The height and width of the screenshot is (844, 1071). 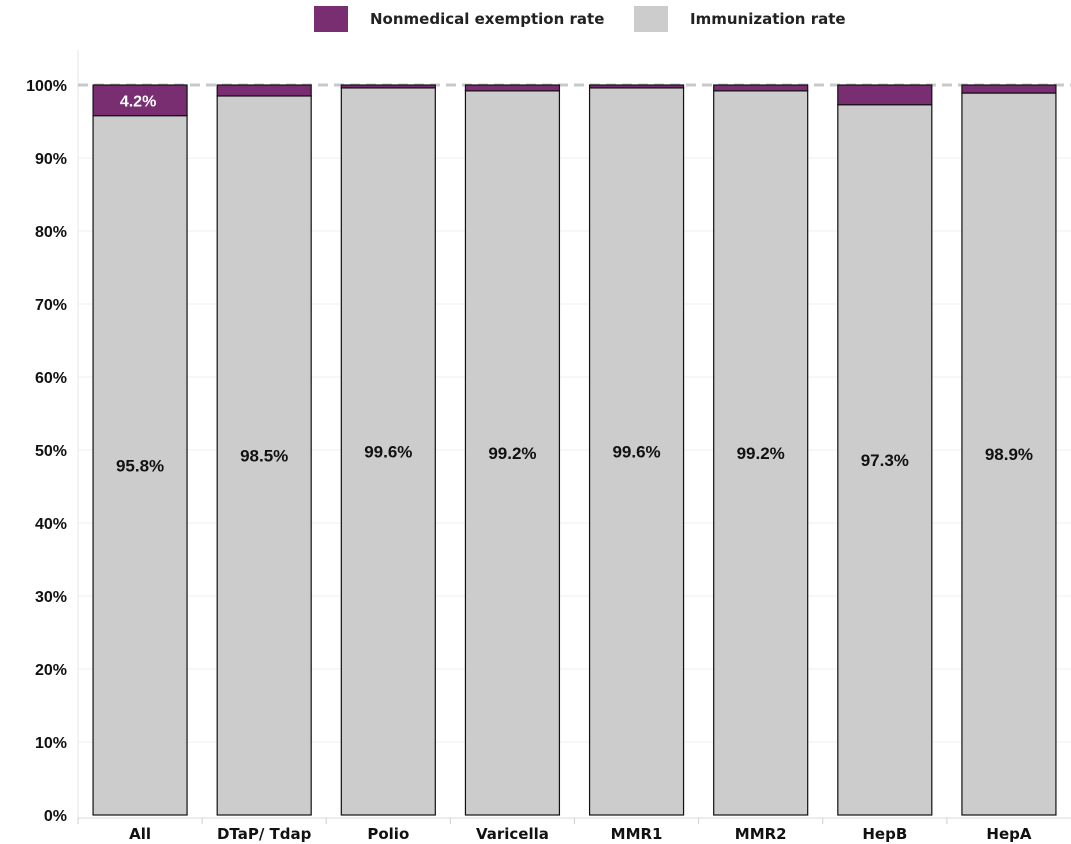 What do you see at coordinates (388, 834) in the screenshot?
I see `x-category-label: Polio` at bounding box center [388, 834].